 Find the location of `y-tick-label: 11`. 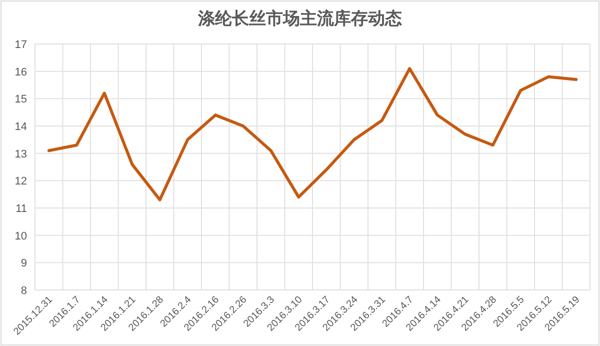

y-tick-label: 11 is located at coordinates (21, 209).